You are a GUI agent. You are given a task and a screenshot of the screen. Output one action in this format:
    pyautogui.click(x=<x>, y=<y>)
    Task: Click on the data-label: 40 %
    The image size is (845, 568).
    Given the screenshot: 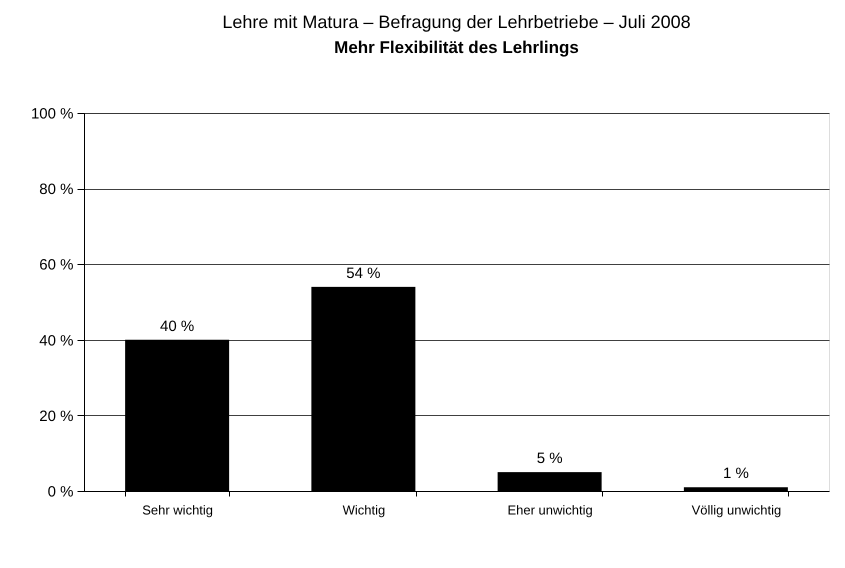 What is the action you would take?
    pyautogui.click(x=177, y=326)
    